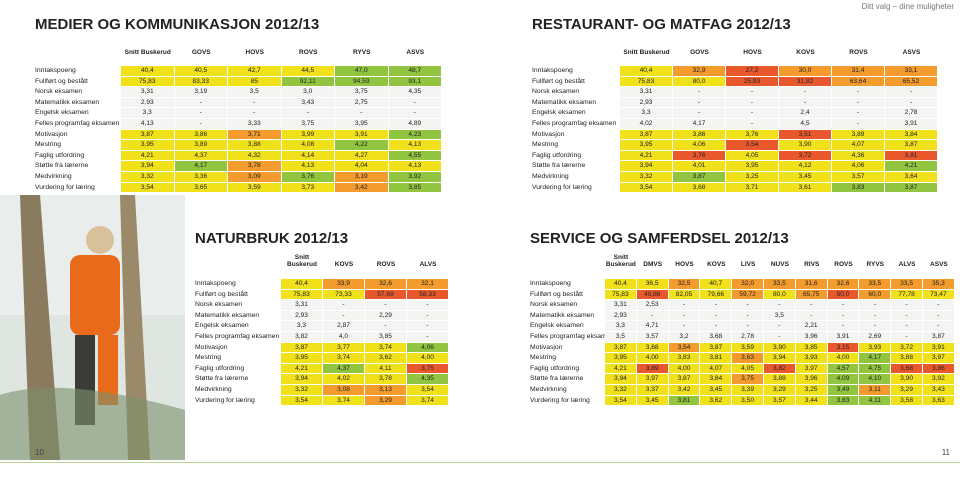 The width and height of the screenshot is (960, 477). What do you see at coordinates (811, 379) in the screenshot?
I see `value-cell: 3,96` at bounding box center [811, 379].